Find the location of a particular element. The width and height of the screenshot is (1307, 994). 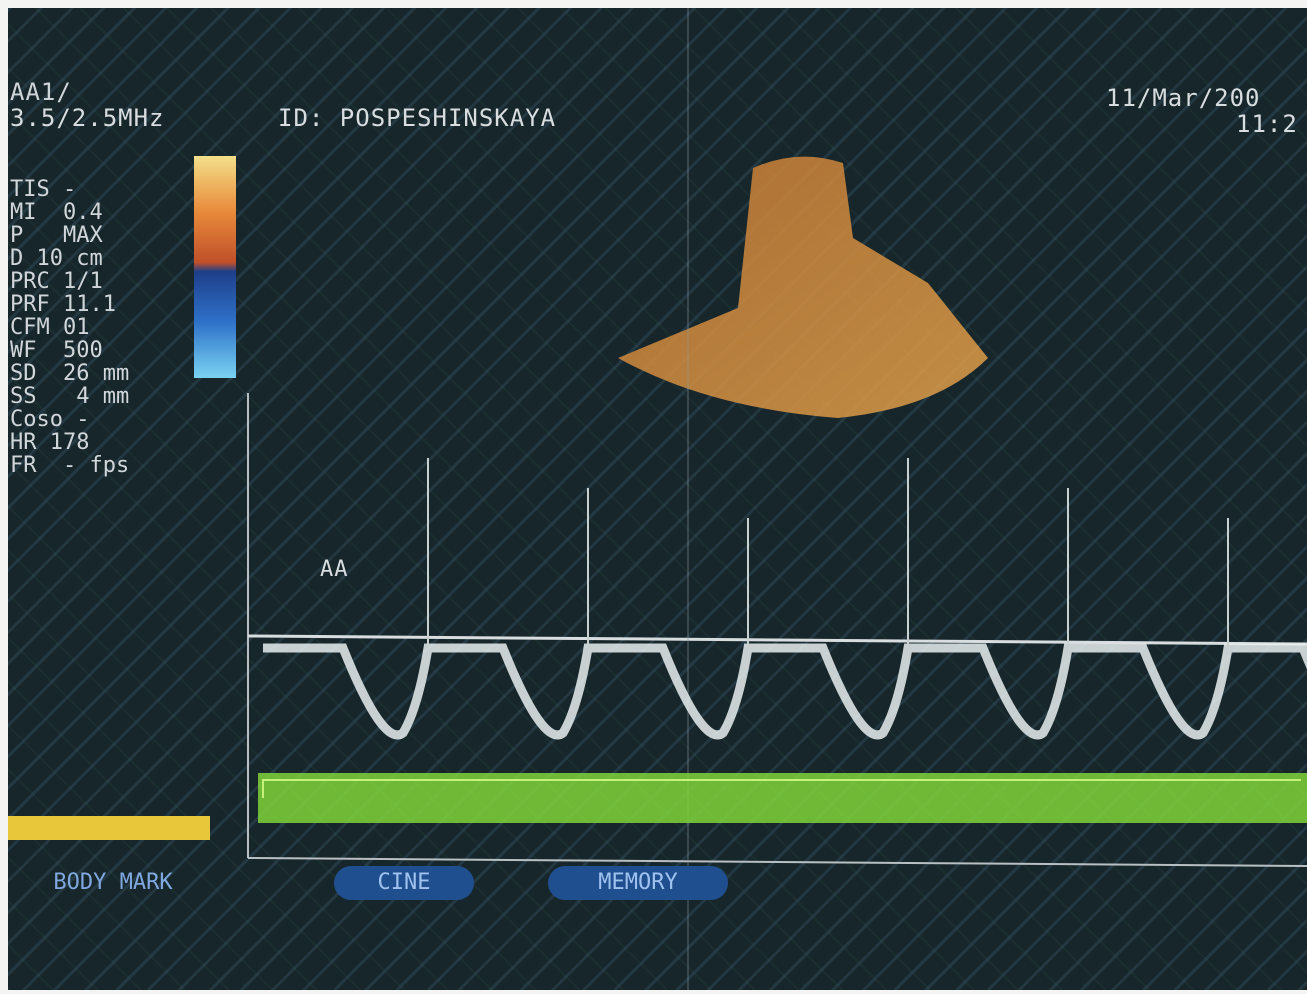

probe: AA1/ is located at coordinates (41, 92).